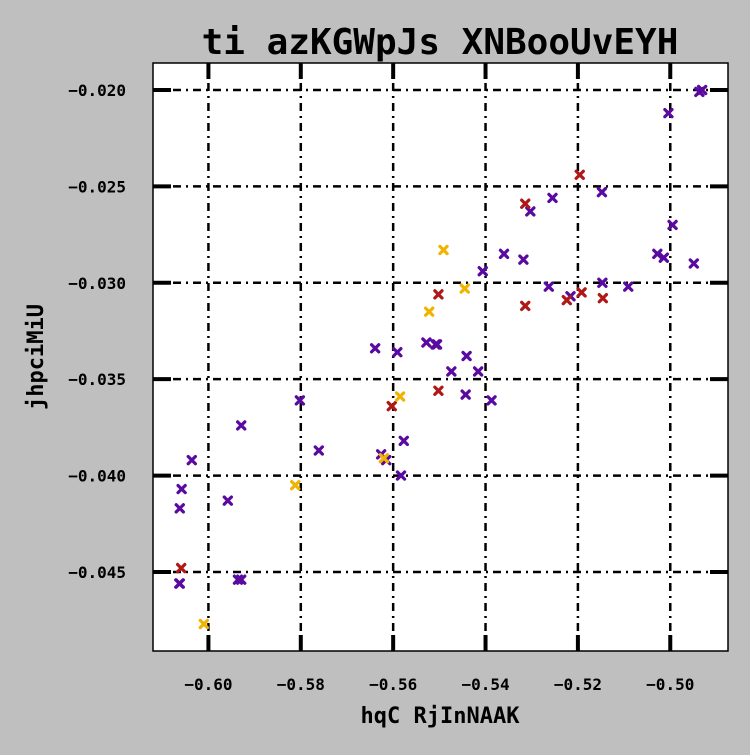 This screenshot has height=755, width=750. Describe the element at coordinates (670, 684) in the screenshot. I see `x-tick-label: −0.50` at that location.